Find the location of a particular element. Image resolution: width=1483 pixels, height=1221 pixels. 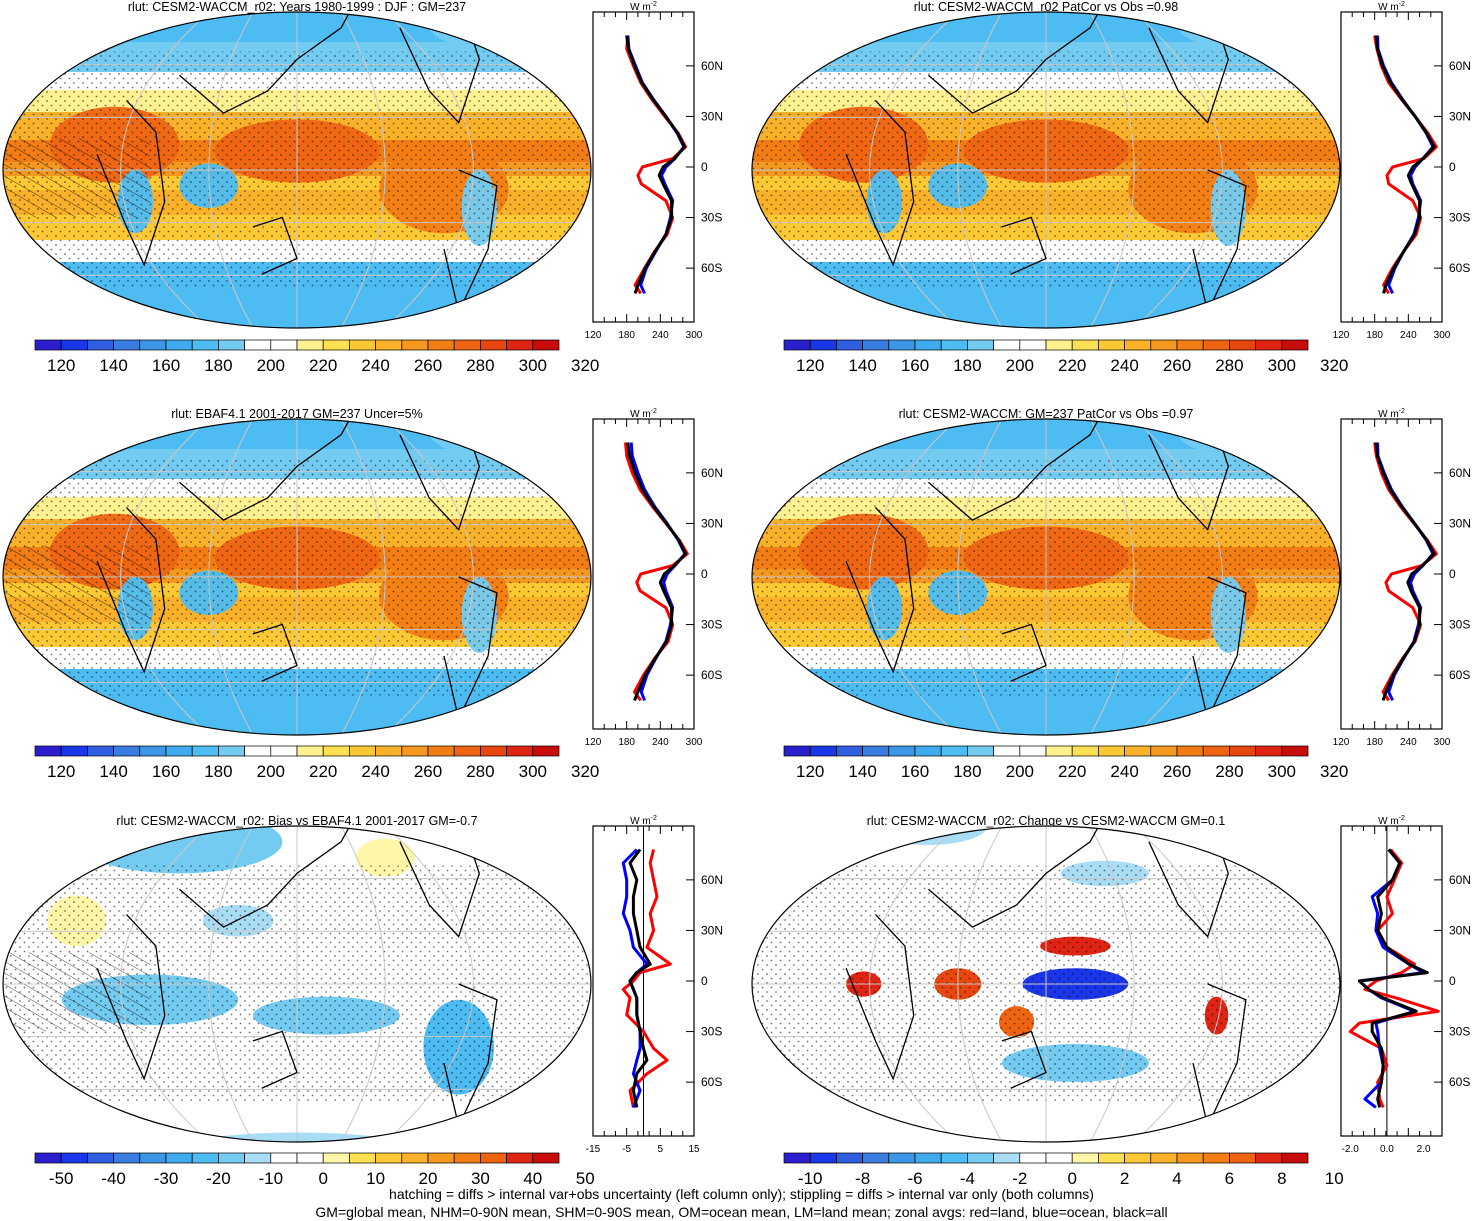

zonal-mean-plot: W m-2 60N 30N 0 30S 60S -15 -5 5 15 is located at coordinates (654, 985).